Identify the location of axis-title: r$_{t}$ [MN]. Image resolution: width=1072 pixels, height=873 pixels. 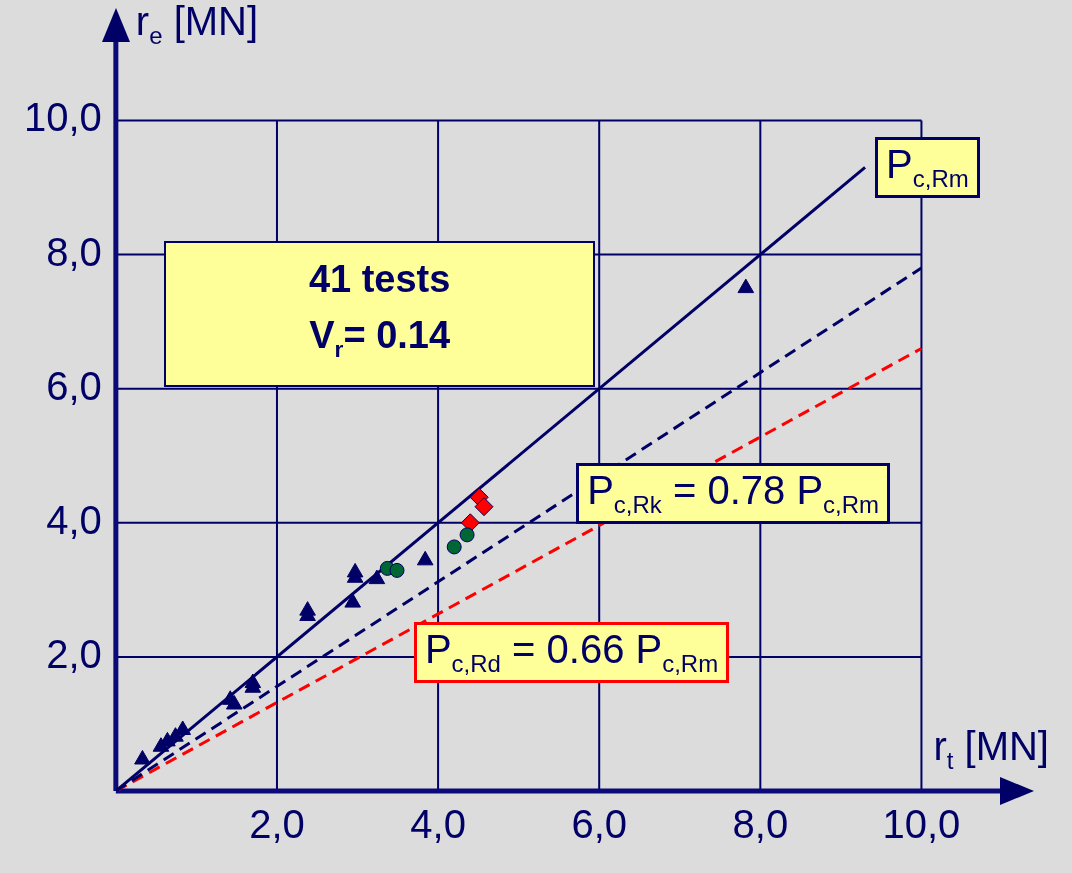
(991, 749).